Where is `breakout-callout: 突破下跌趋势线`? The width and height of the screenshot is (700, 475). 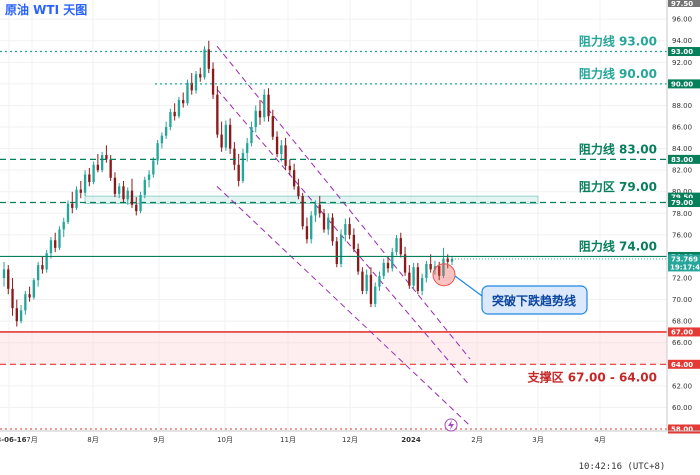 breakout-callout: 突破下跌趋势线 is located at coordinates (510, 289).